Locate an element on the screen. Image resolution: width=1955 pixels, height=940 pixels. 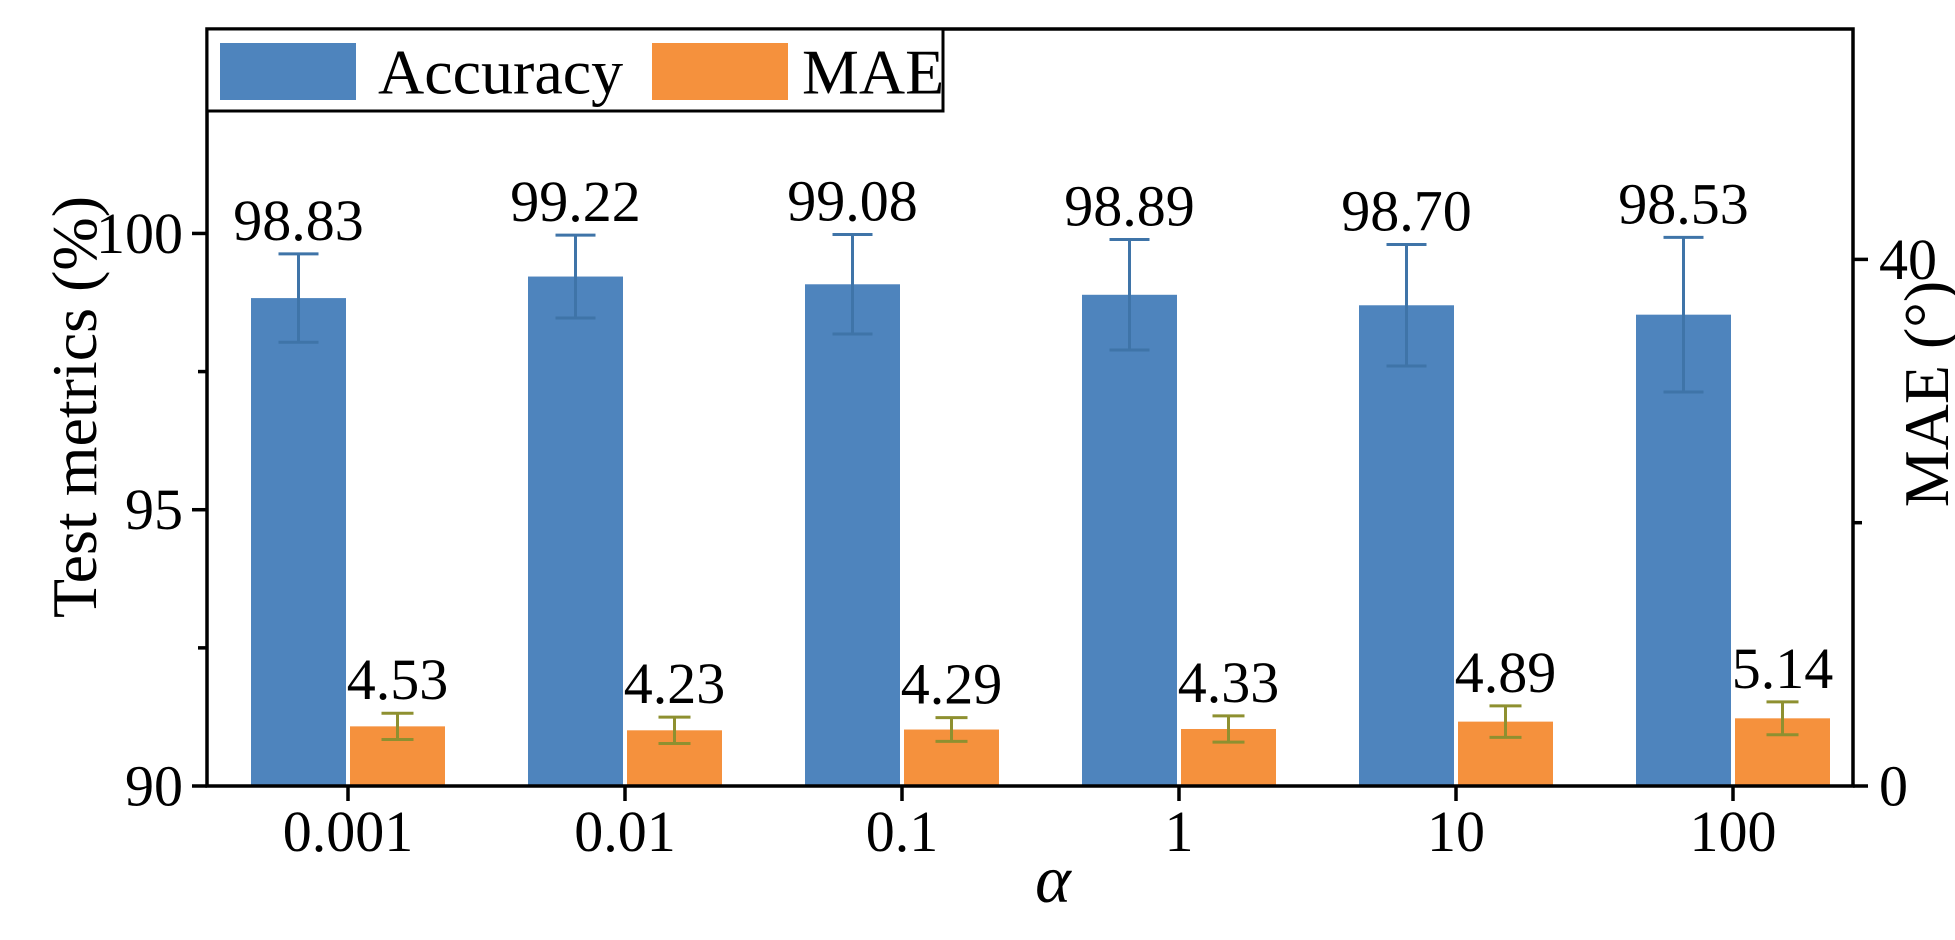
x-axis-tick-label: 100 is located at coordinates (1733, 831).